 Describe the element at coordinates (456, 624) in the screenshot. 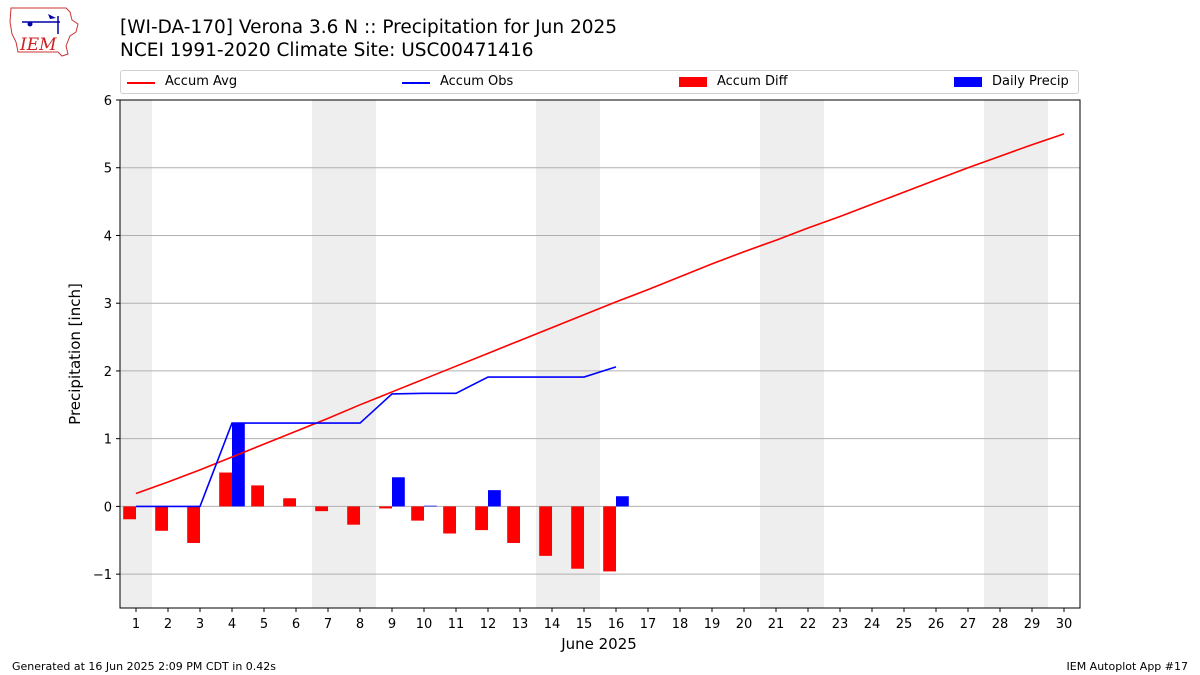

I see `x-tick-label: 11` at that location.